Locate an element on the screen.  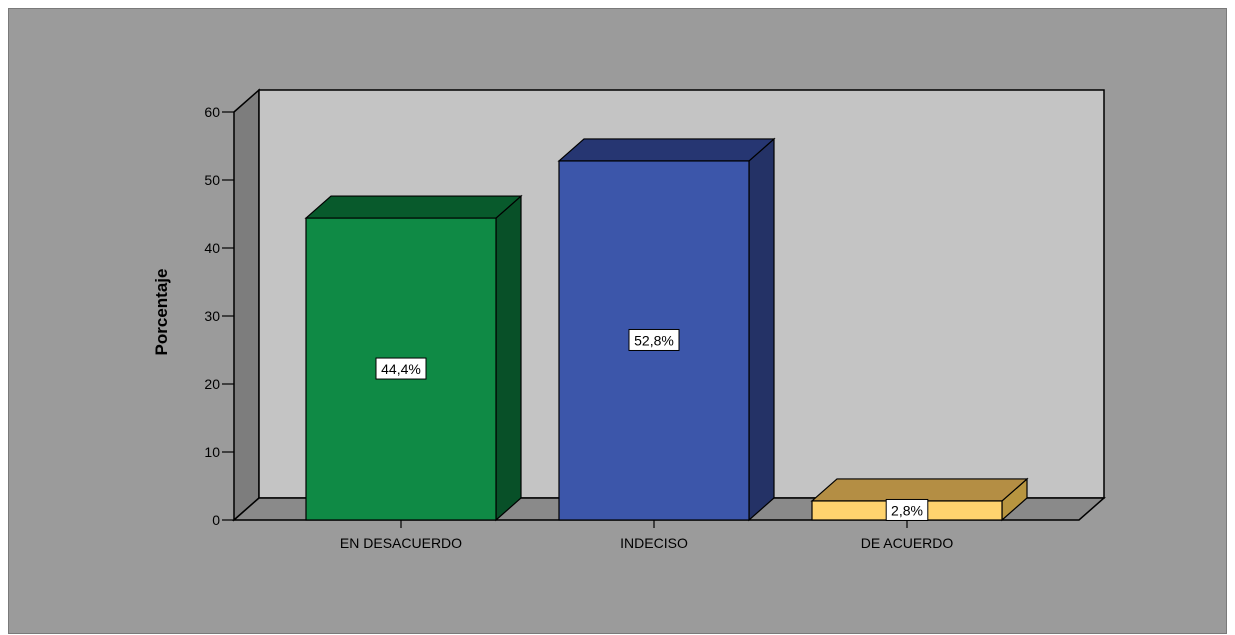
y-tick-label: 10 is located at coordinates (212, 452).